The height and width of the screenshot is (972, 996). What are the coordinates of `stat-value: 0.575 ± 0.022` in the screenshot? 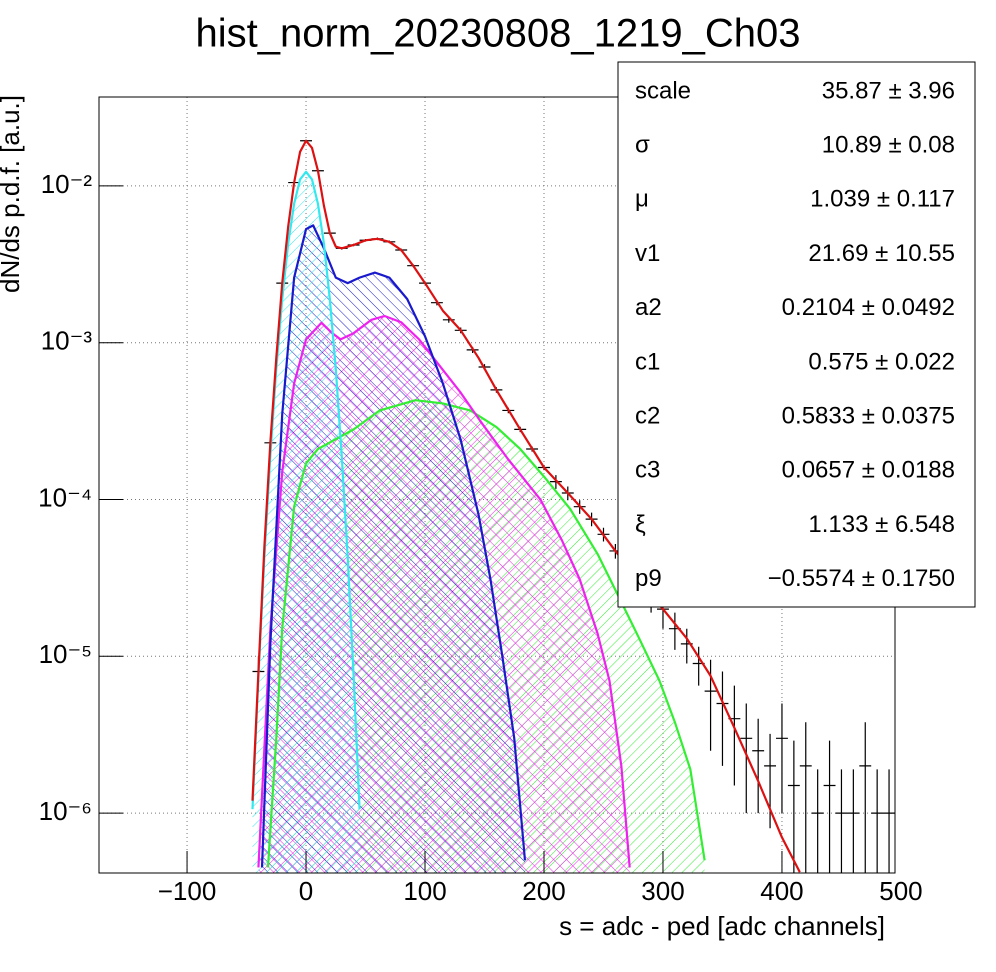 It's located at (881, 361).